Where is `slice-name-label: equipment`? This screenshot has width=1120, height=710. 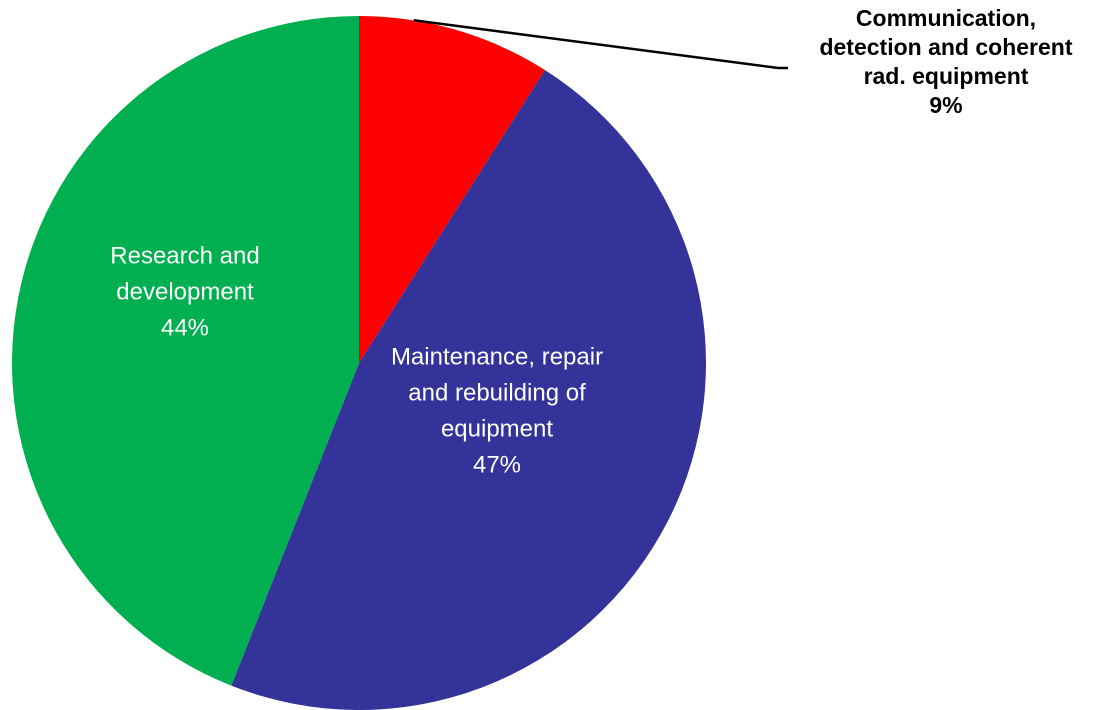
slice-name-label: equipment is located at coordinates (497, 428).